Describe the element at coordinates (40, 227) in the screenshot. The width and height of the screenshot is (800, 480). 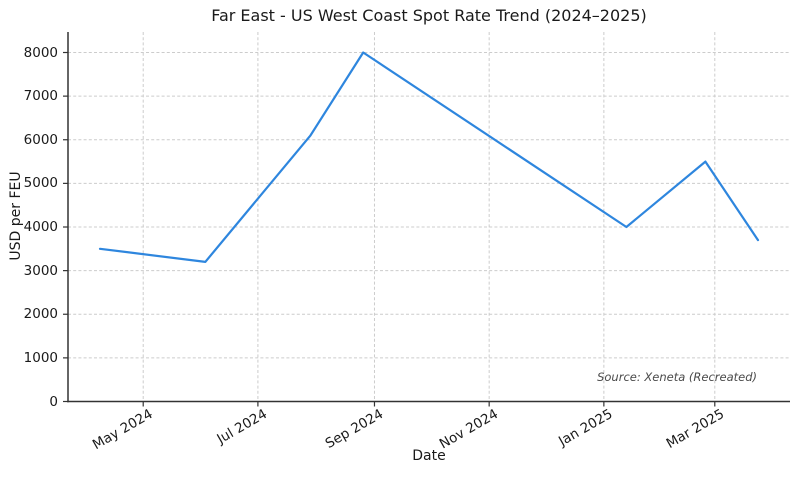
I see `y-tick-label: 4000` at that location.